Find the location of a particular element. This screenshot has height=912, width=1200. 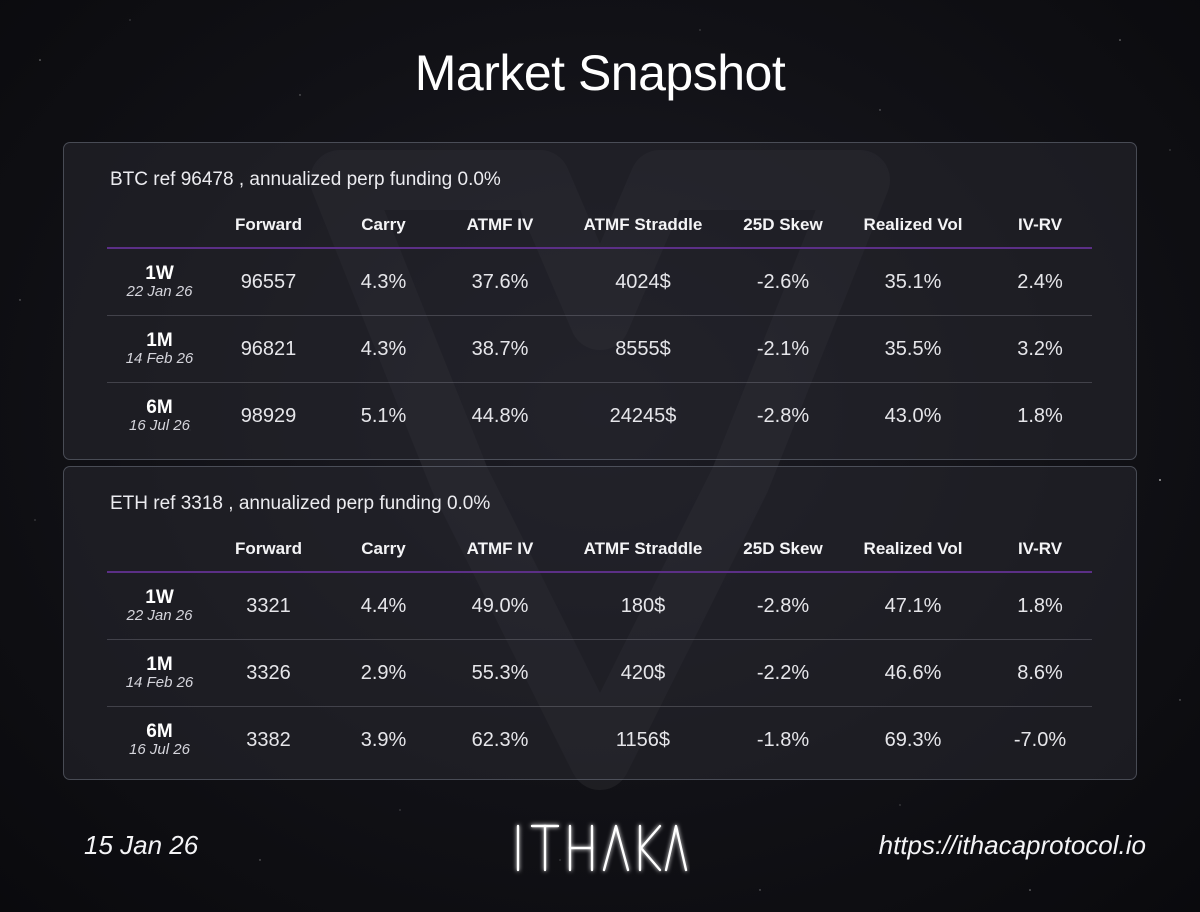

carry-cell: 4.4% is located at coordinates (383, 606).